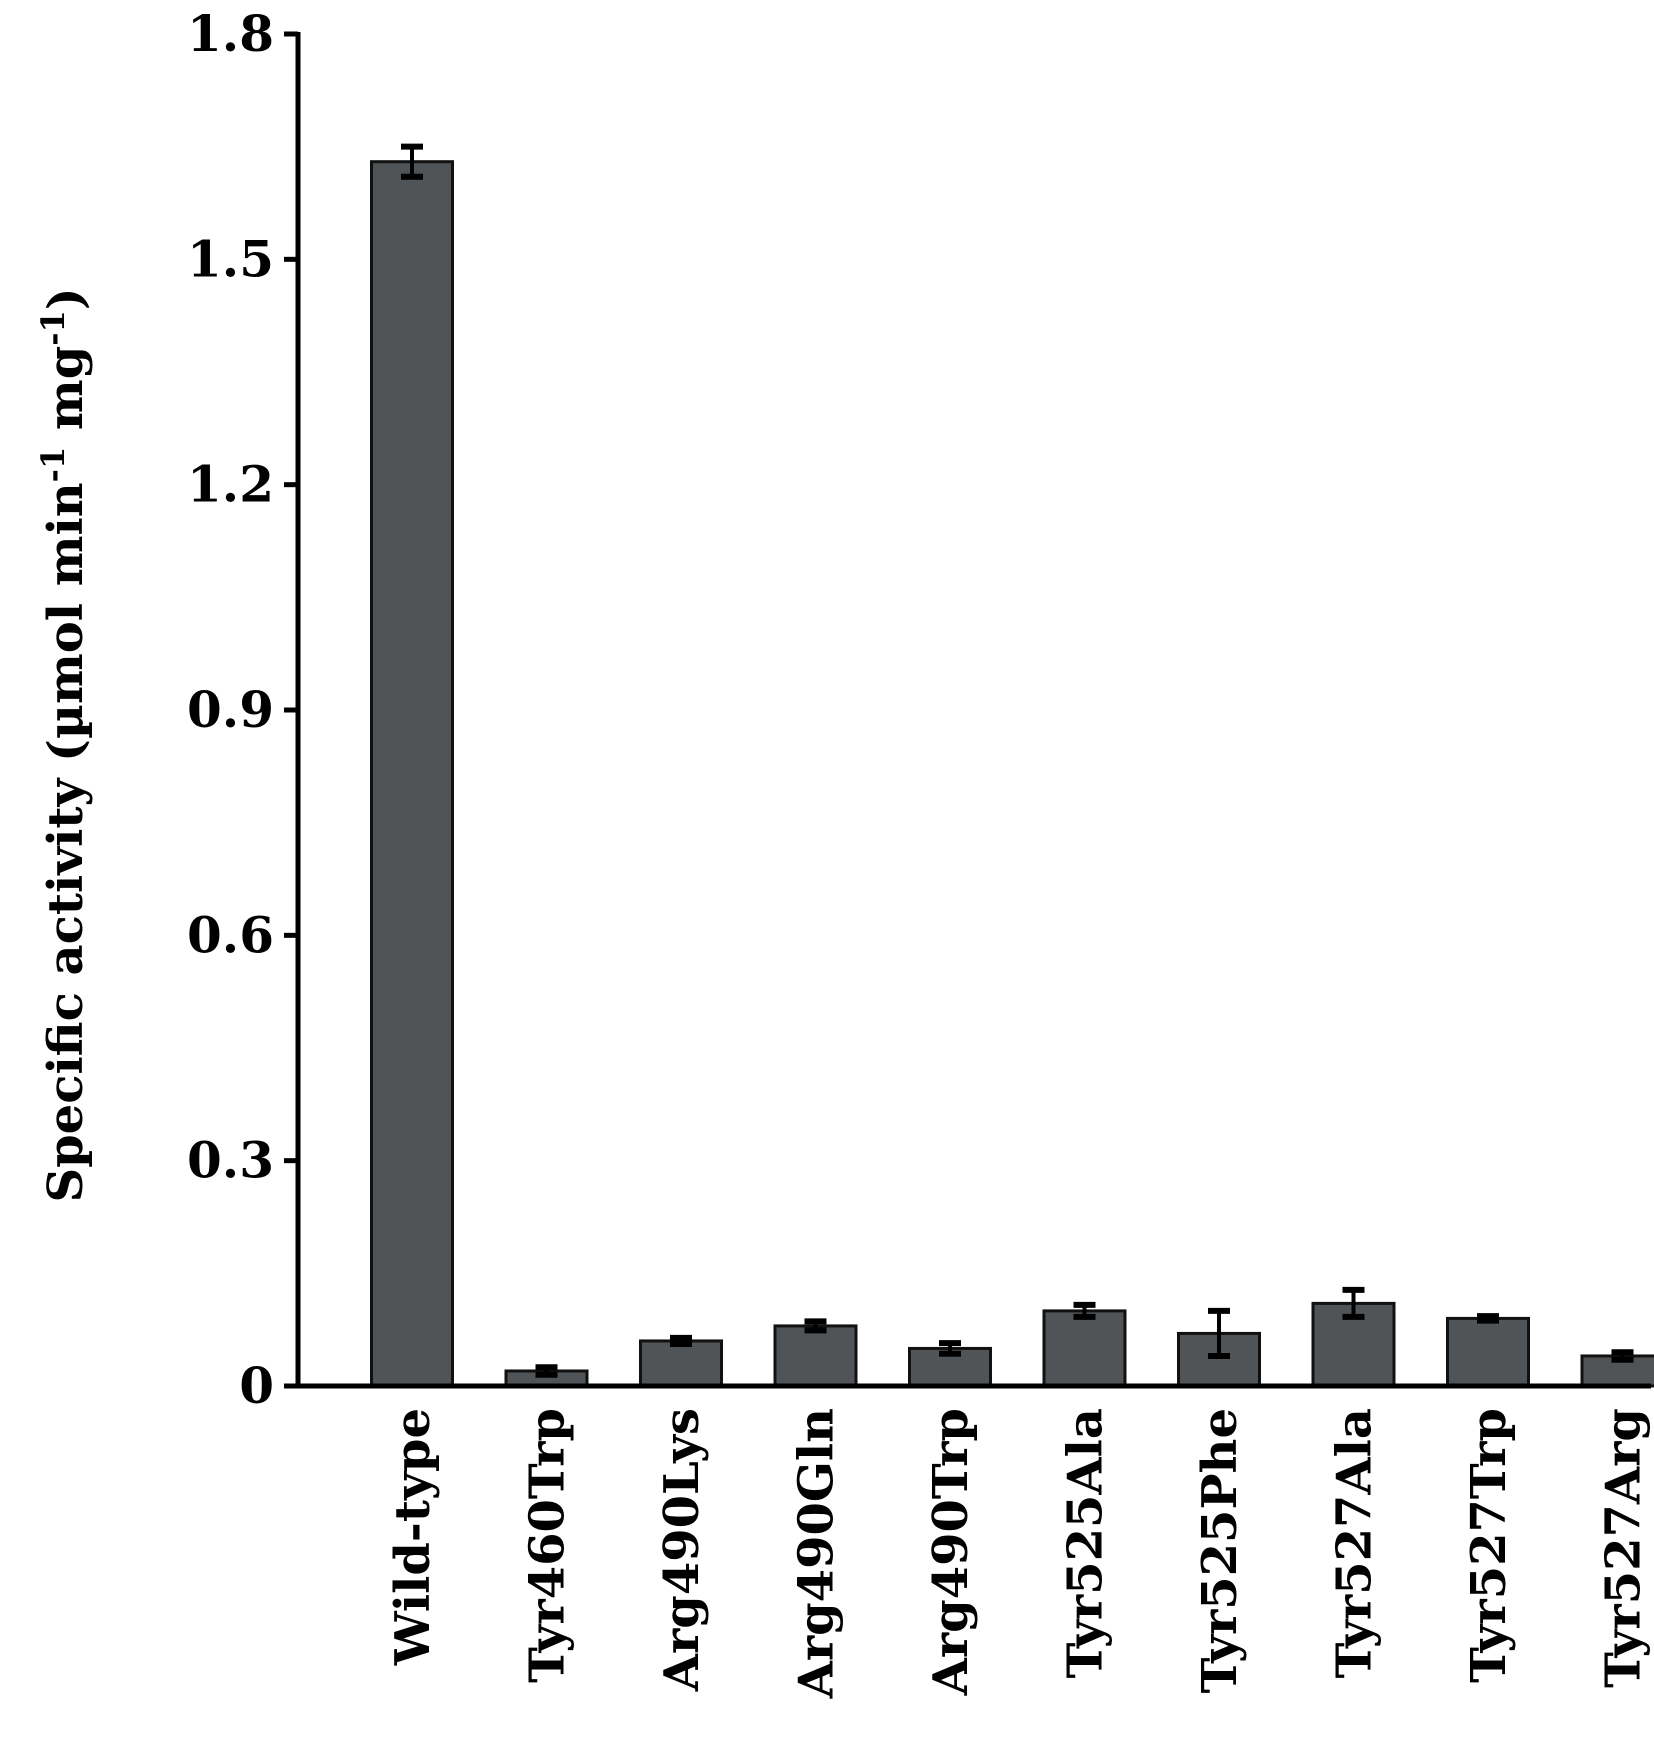  I want to click on y-tick-label: 0, so click(256, 1385).